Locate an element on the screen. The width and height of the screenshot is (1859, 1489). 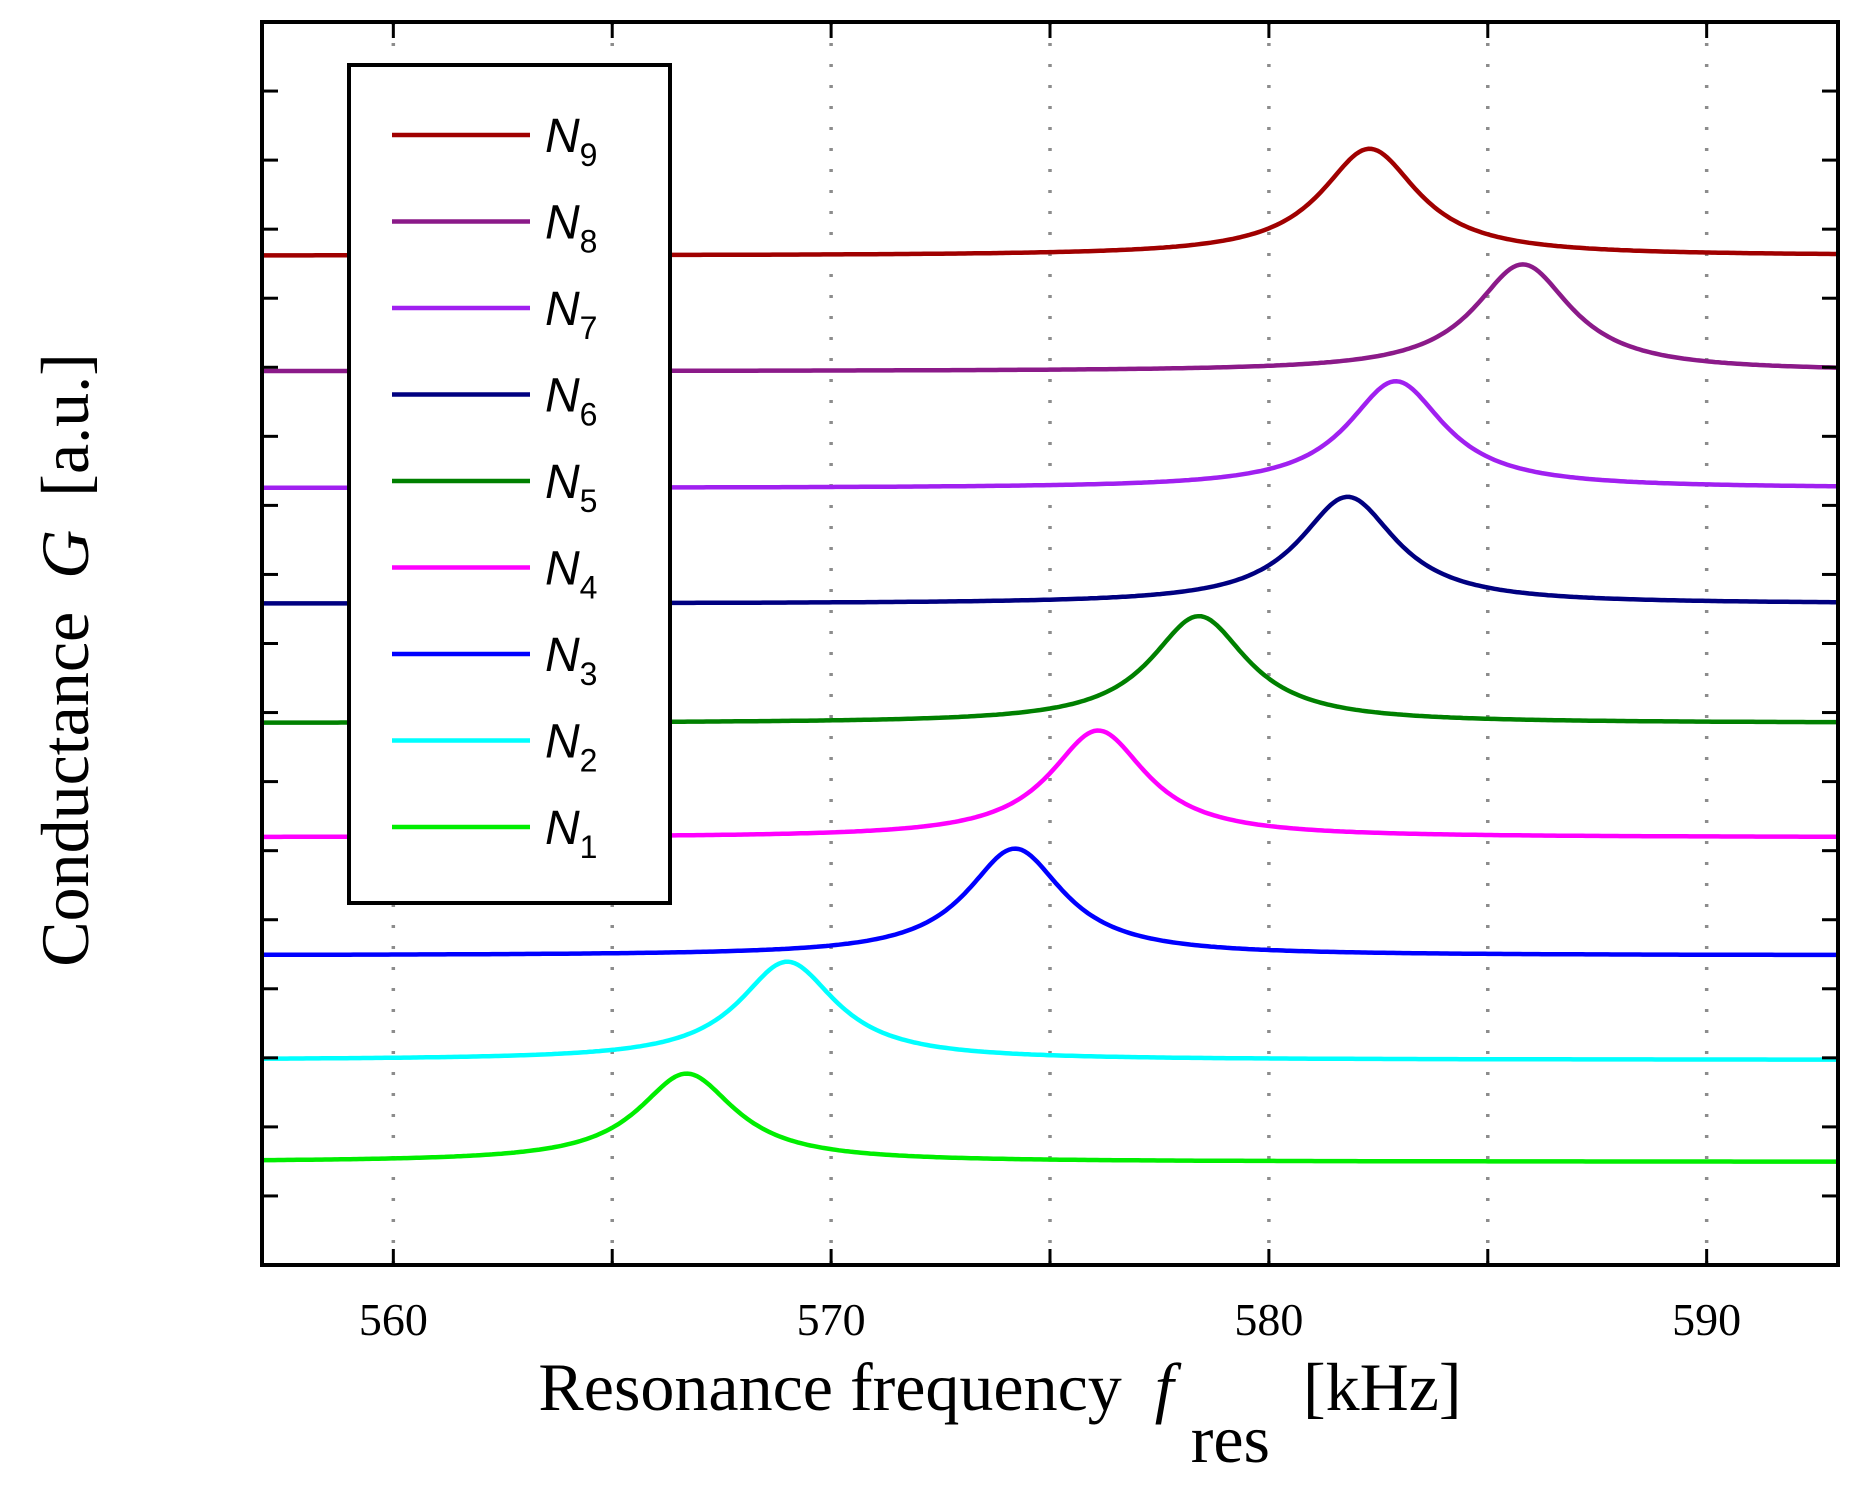
legend-label-n5: N5 is located at coordinates (571, 487).